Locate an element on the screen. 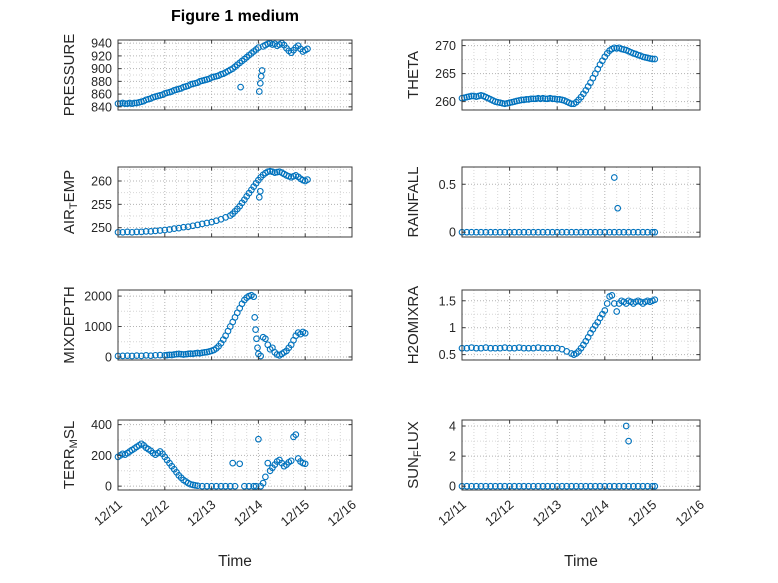 This screenshot has width=778, height=583. y-tick-labels: 0 200 400 is located at coordinates (101, 456).